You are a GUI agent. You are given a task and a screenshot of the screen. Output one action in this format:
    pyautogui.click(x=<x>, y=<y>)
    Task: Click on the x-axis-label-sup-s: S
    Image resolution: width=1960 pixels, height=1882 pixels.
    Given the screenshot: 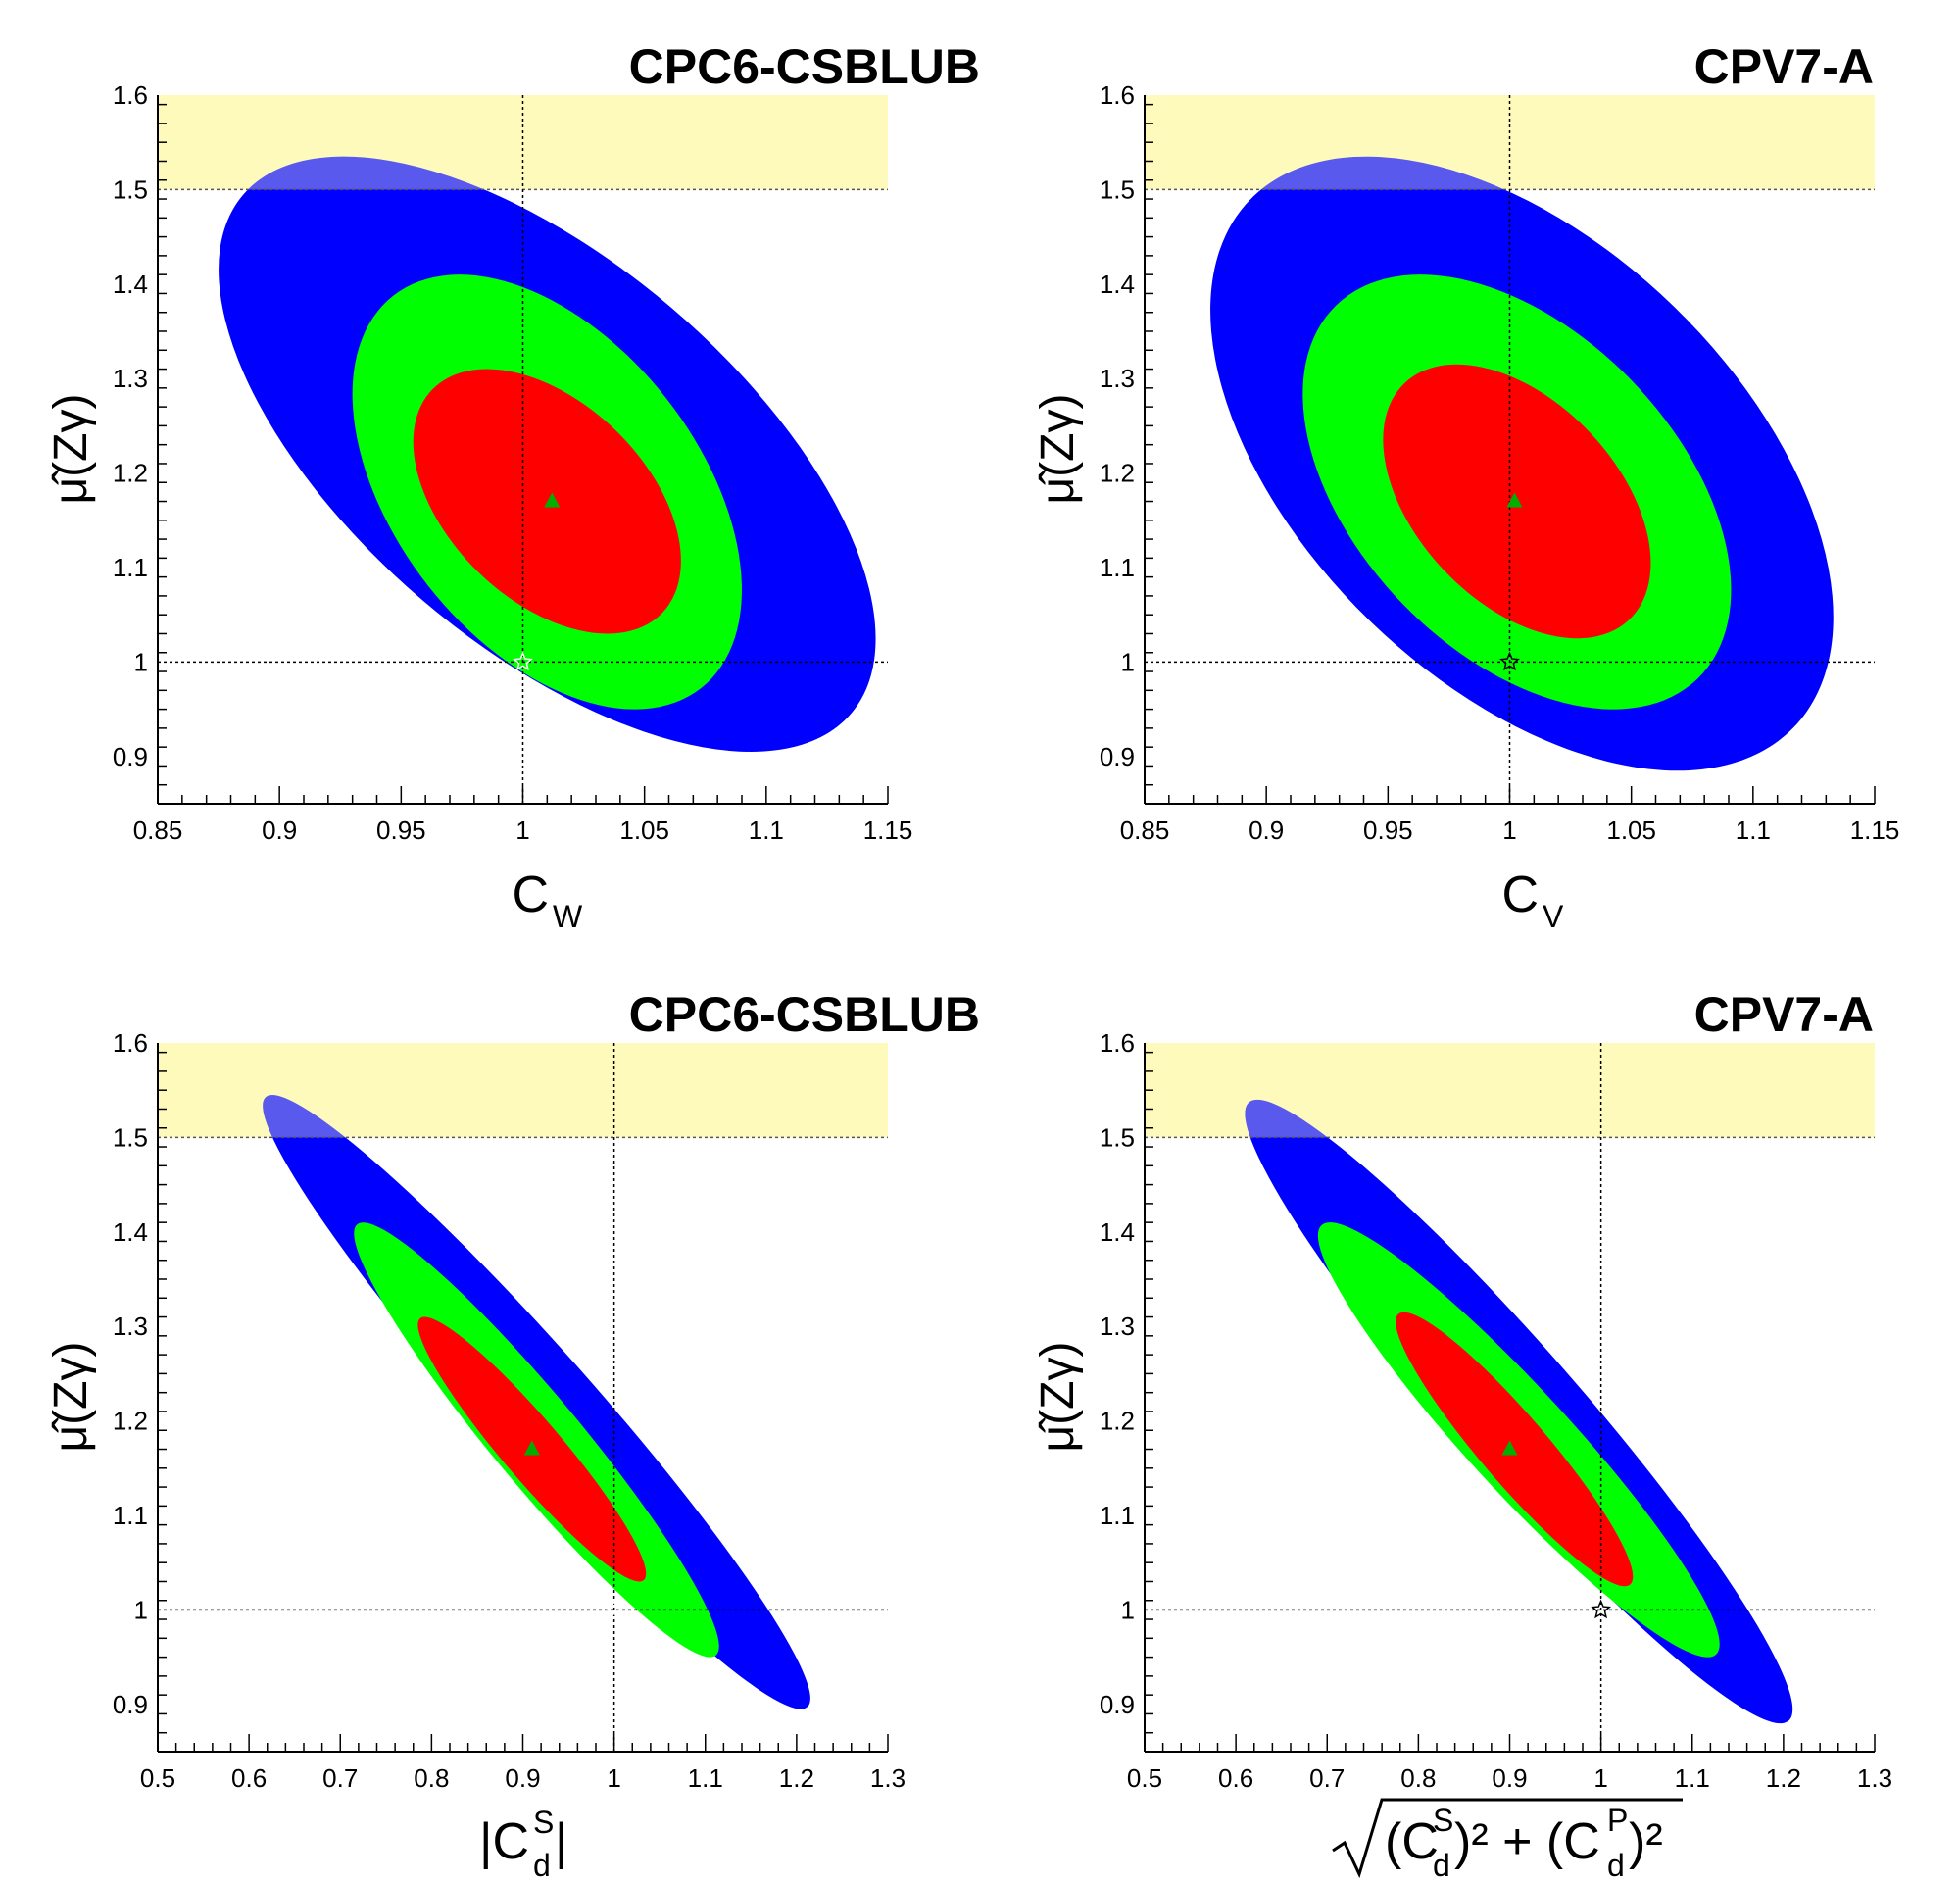 What is the action you would take?
    pyautogui.click(x=1443, y=1821)
    